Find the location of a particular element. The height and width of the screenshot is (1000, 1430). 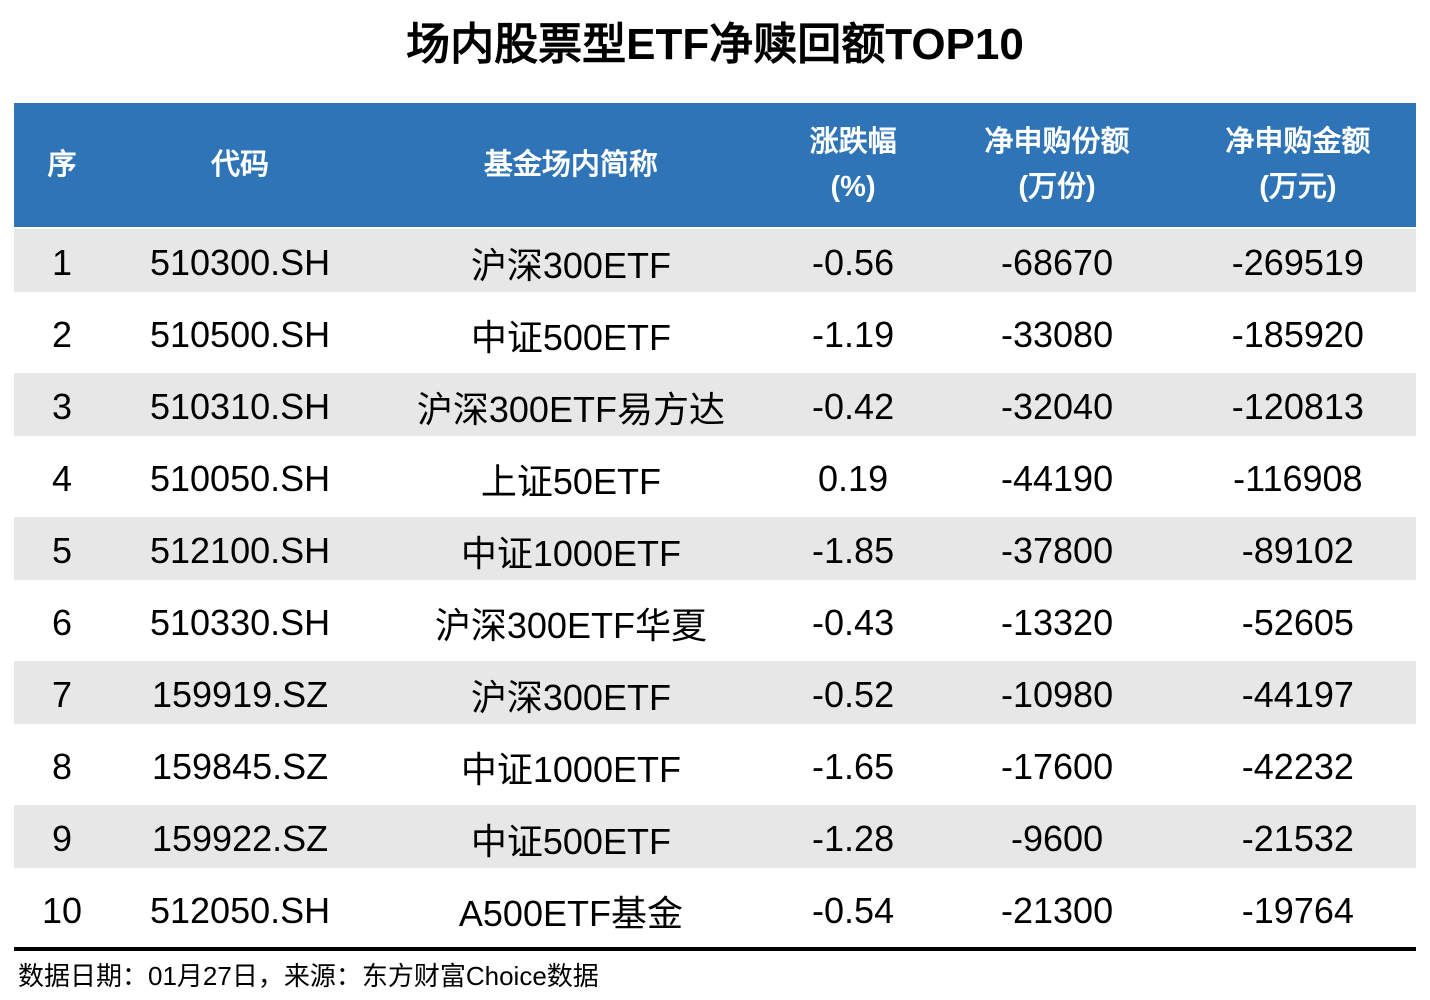

cell-net-shares: -33080 is located at coordinates (1057, 334).